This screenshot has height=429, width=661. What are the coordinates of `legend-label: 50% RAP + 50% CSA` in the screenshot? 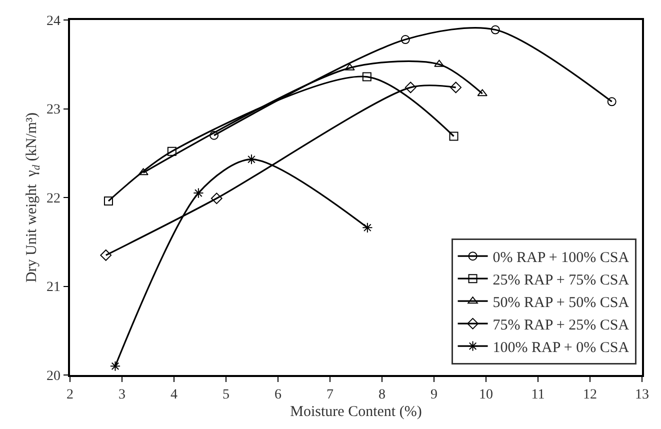 It's located at (561, 302).